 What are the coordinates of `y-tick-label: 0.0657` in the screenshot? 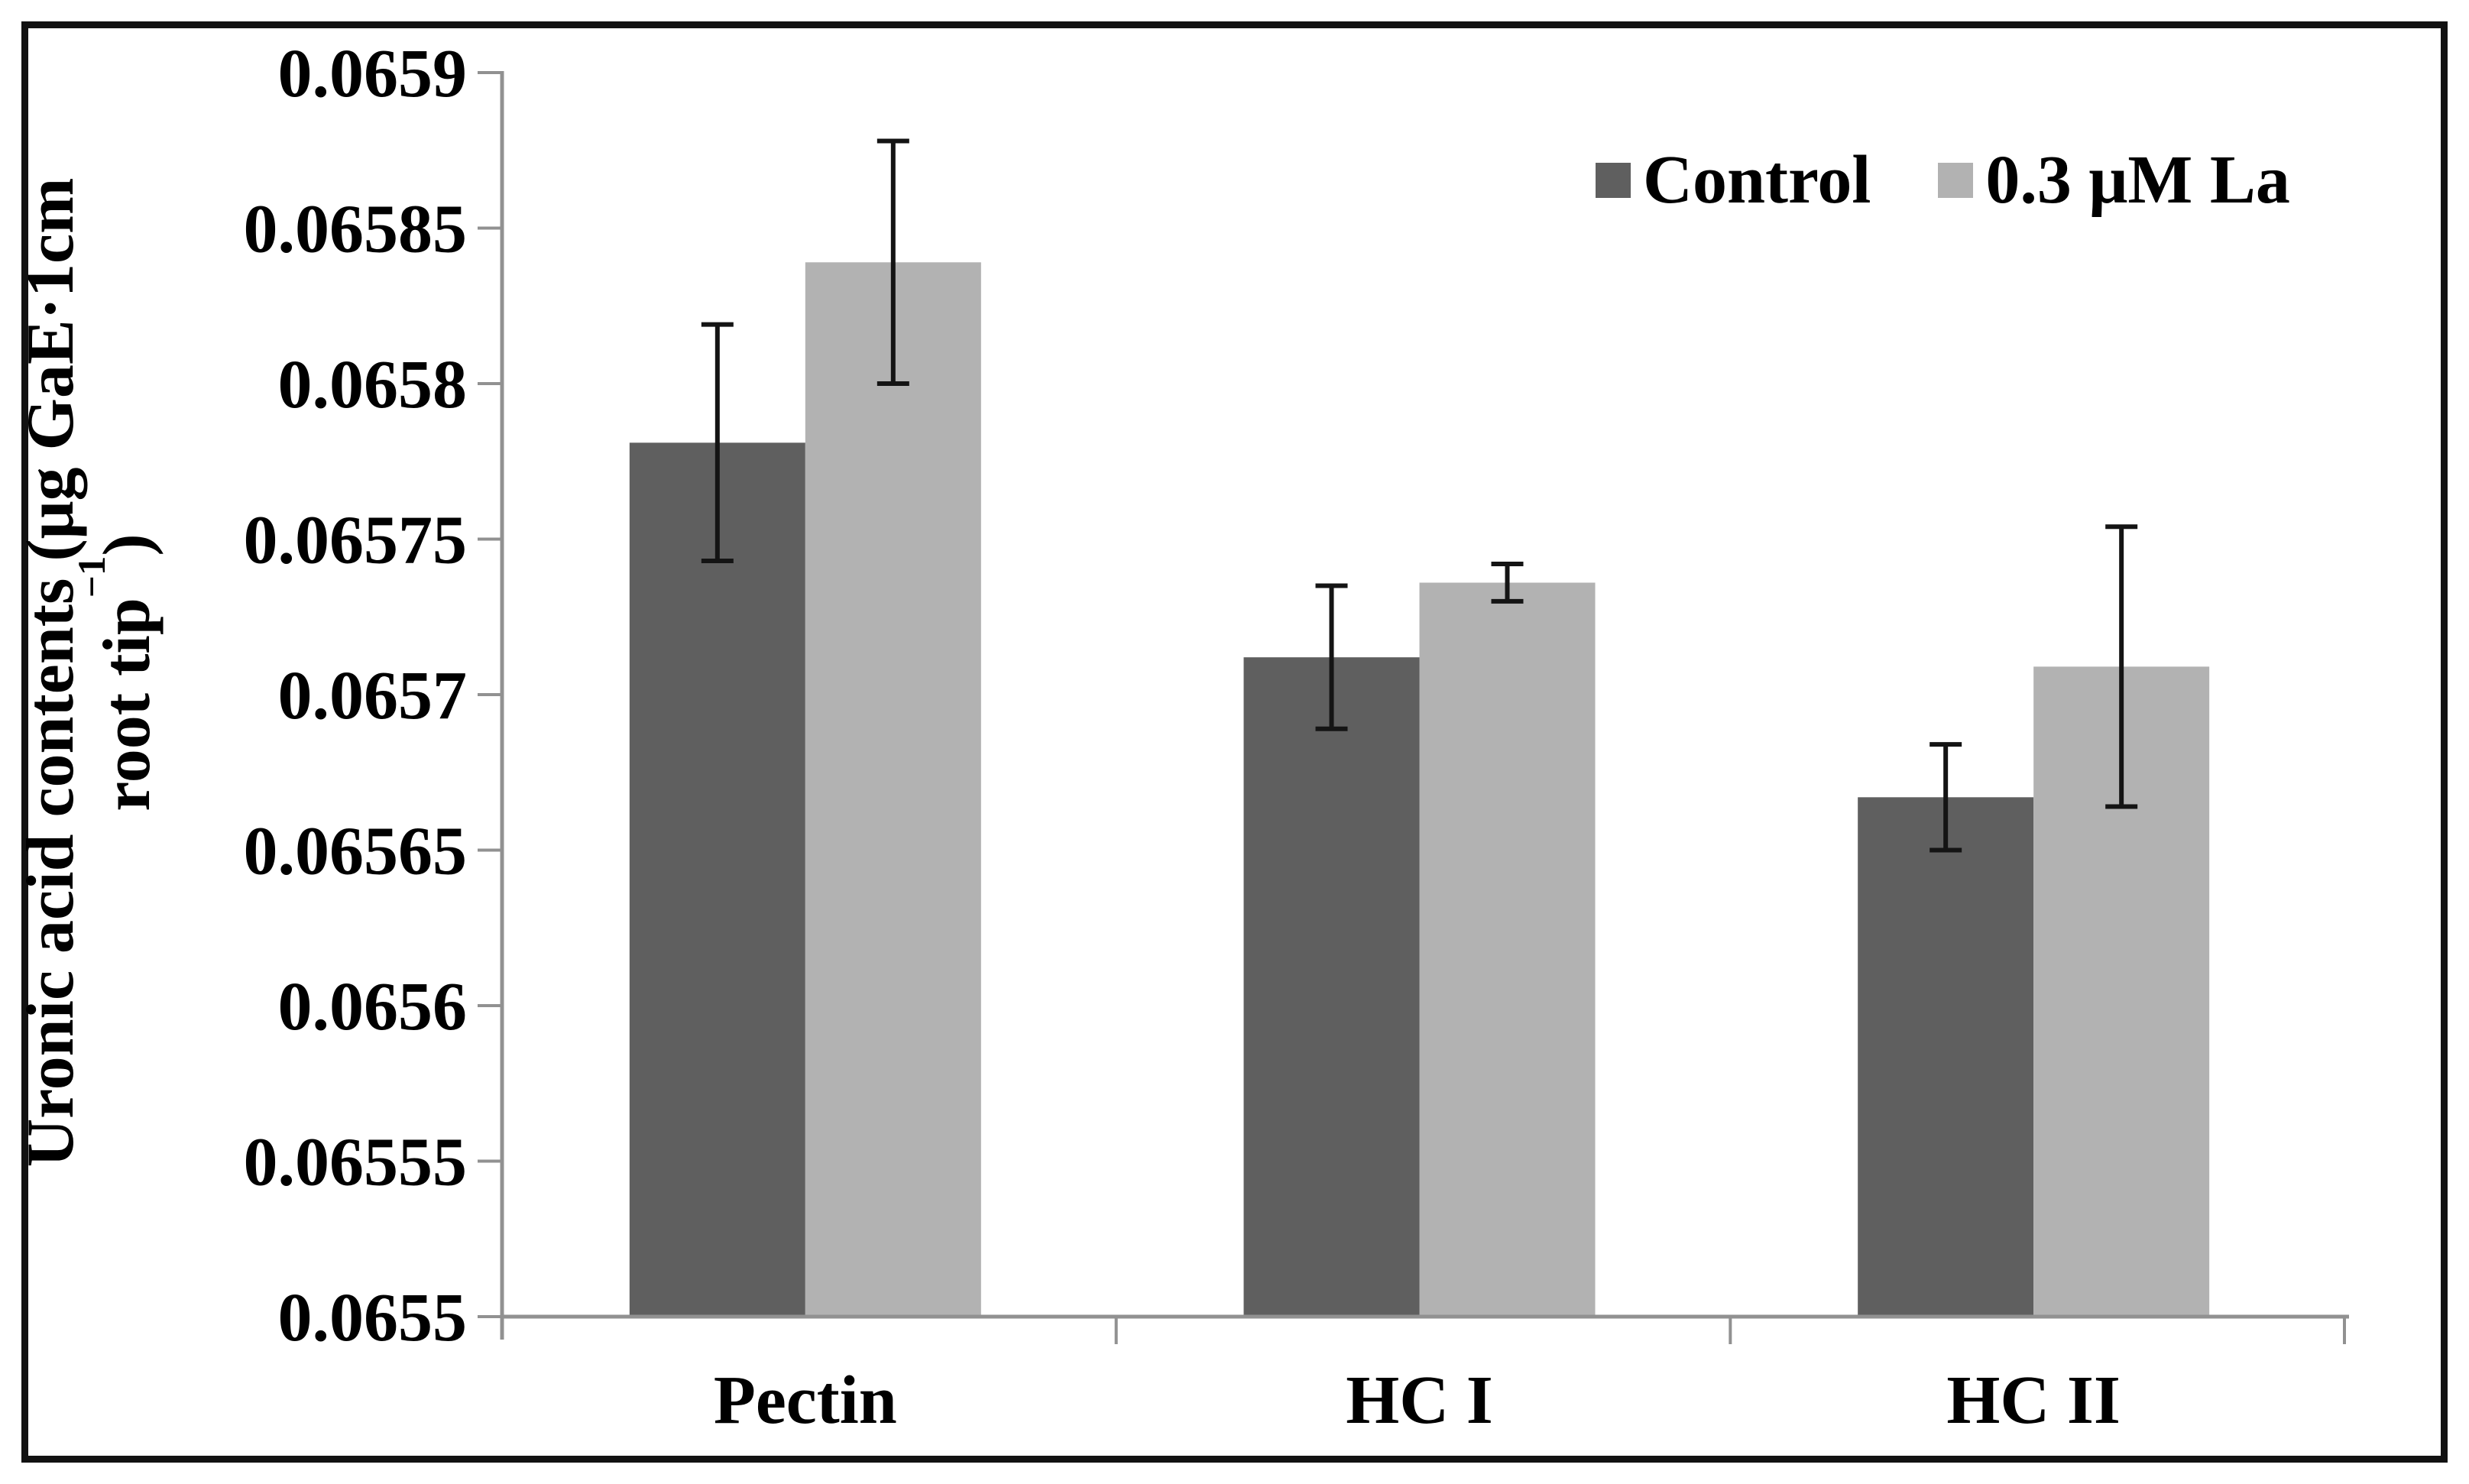 It's located at (373, 696).